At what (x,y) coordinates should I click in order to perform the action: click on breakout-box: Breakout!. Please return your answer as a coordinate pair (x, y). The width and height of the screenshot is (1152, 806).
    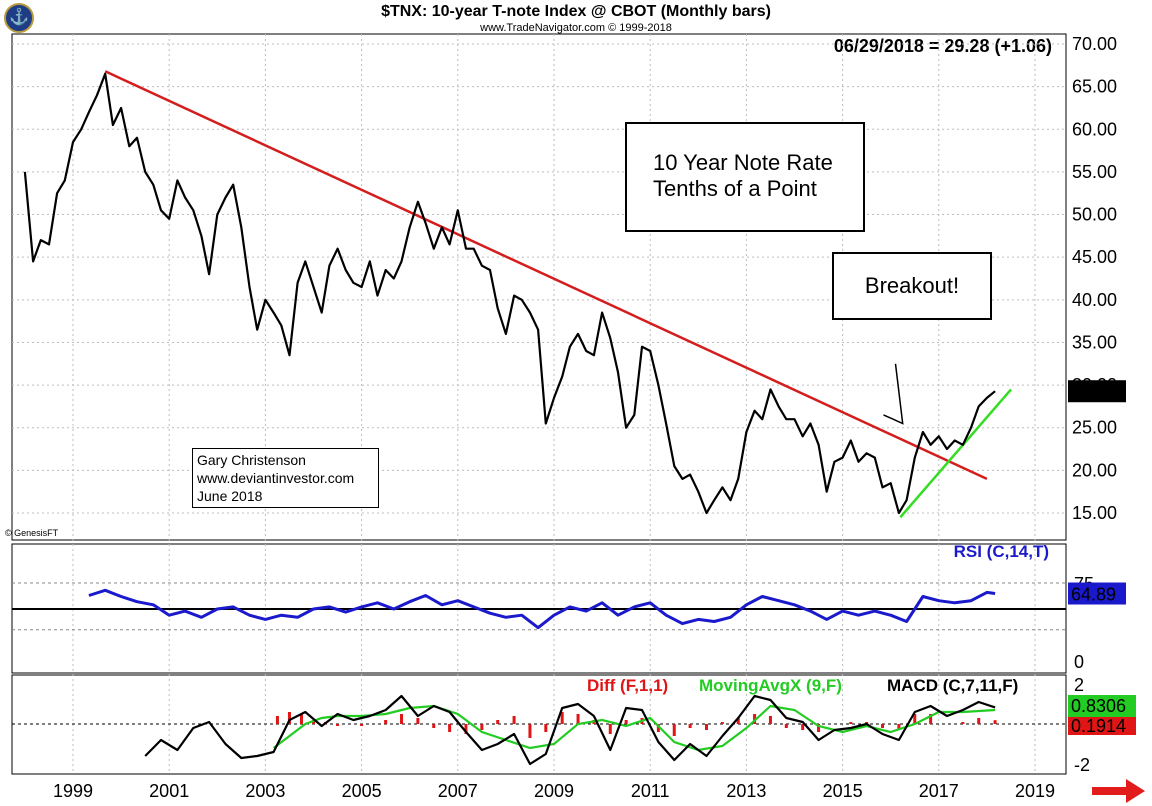
    Looking at the image, I should click on (912, 286).